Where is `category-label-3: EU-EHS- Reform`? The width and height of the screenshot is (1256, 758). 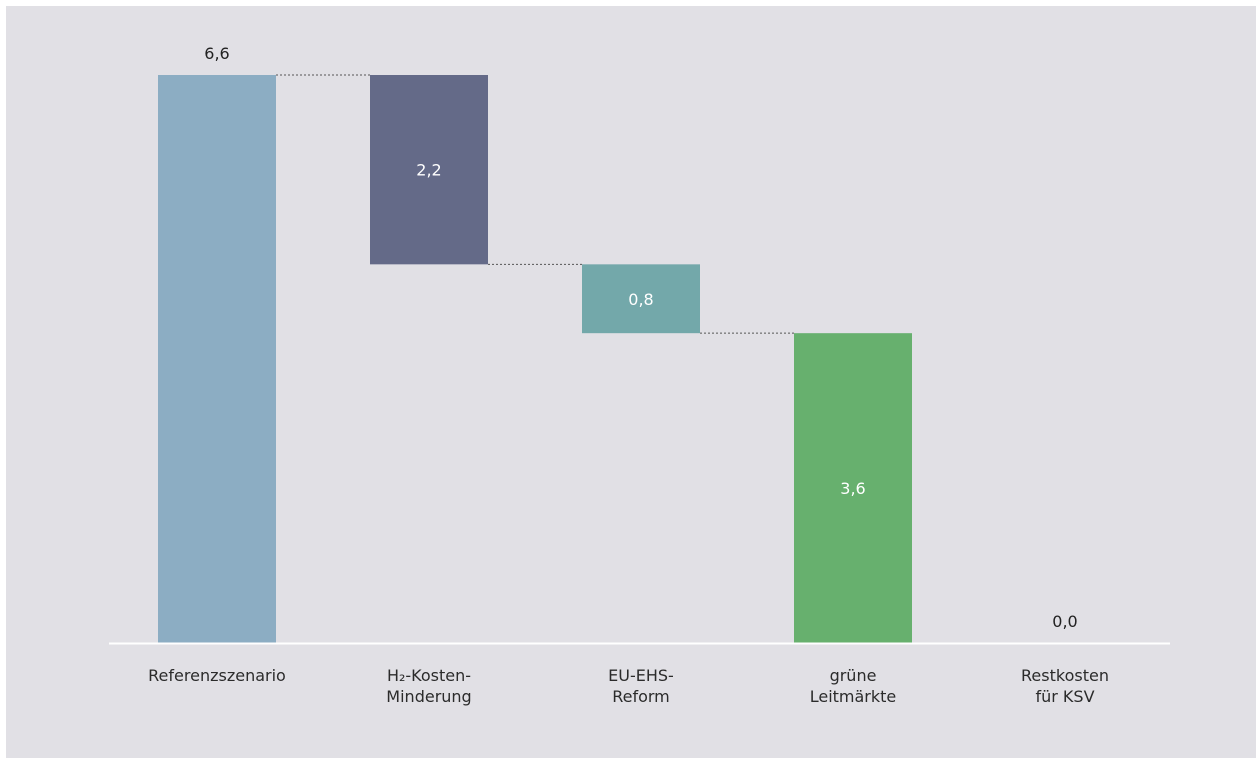
category-label-3: EU-EHS- Reform is located at coordinates (641, 686).